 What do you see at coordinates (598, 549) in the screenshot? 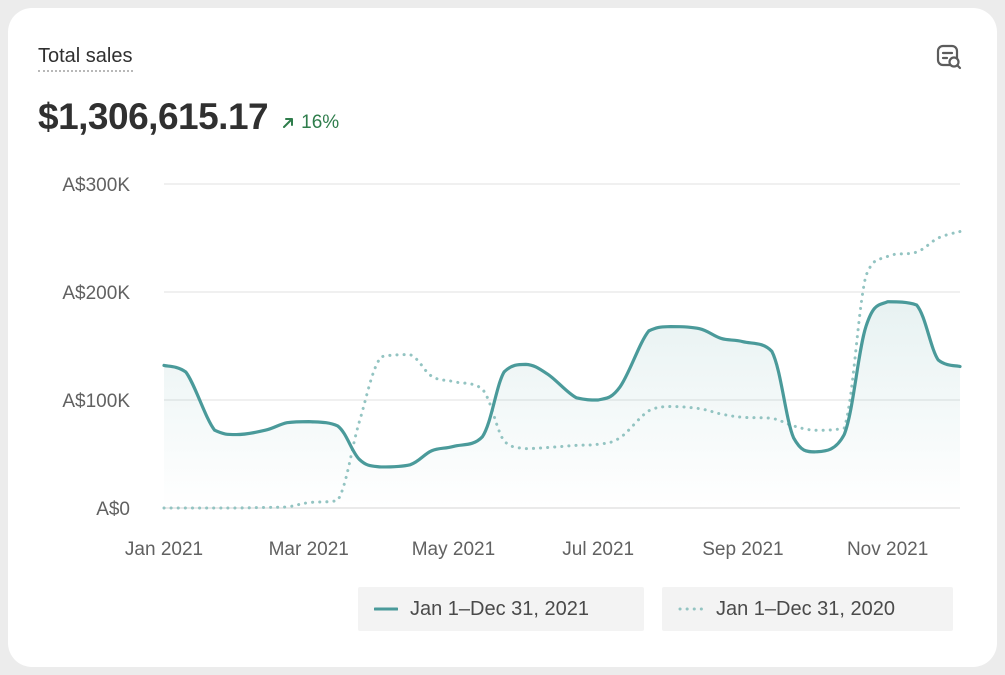
I see `x-tick-label: Jul 2021` at bounding box center [598, 549].